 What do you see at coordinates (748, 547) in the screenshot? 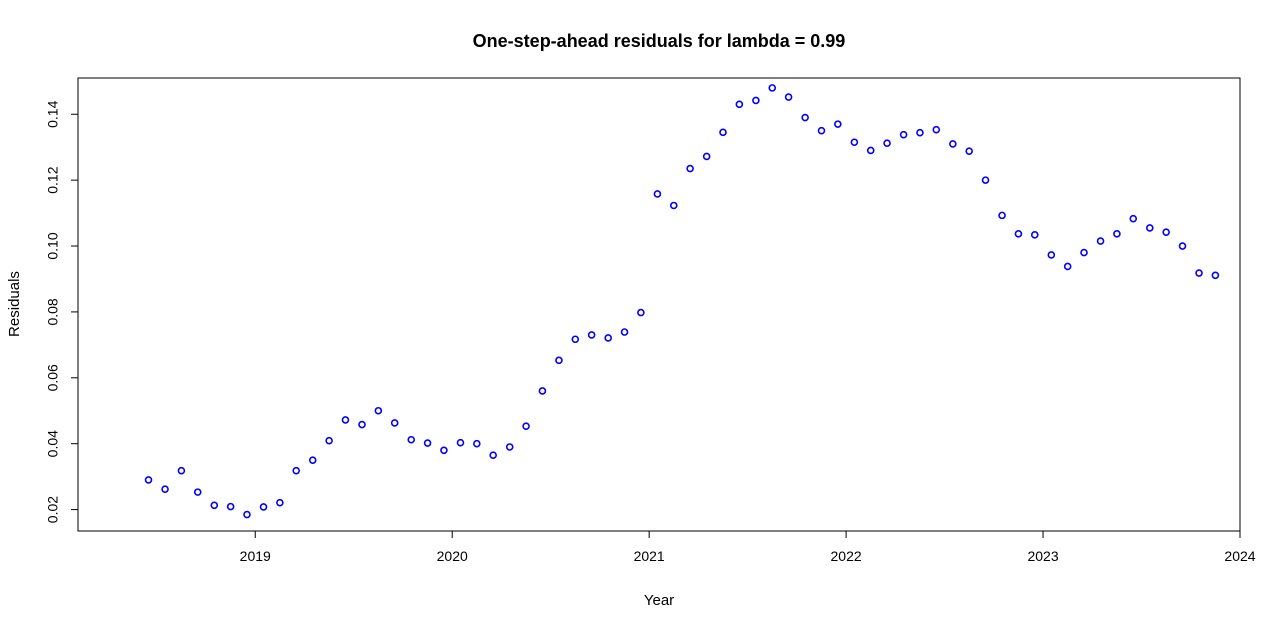
I see `x-axis: 2019 2020 2021 2022 2023 2024` at bounding box center [748, 547].